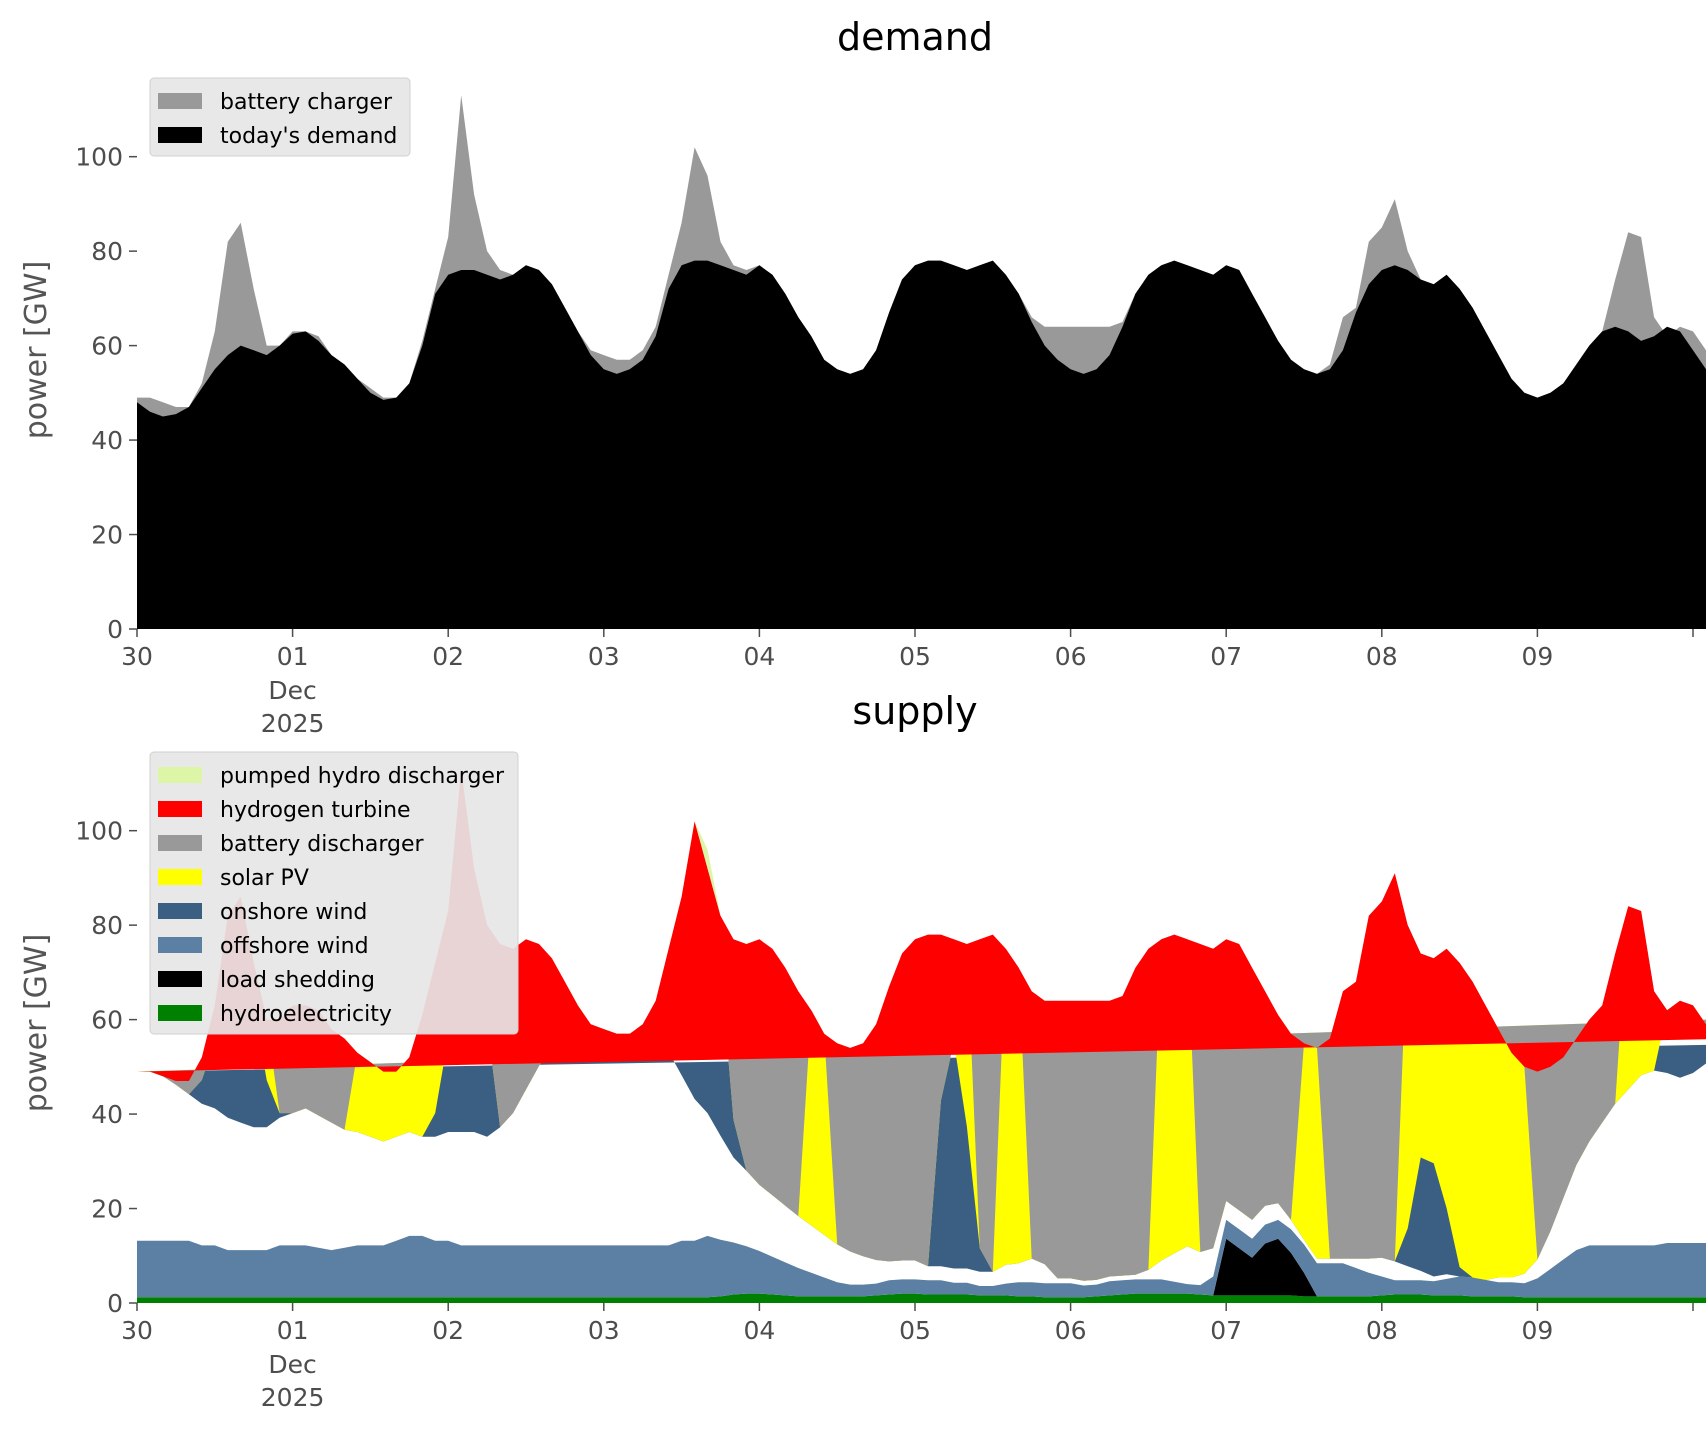 The width and height of the screenshot is (1706, 1431). Describe the element at coordinates (322, 844) in the screenshot. I see `legend-label: battery discharger` at that location.